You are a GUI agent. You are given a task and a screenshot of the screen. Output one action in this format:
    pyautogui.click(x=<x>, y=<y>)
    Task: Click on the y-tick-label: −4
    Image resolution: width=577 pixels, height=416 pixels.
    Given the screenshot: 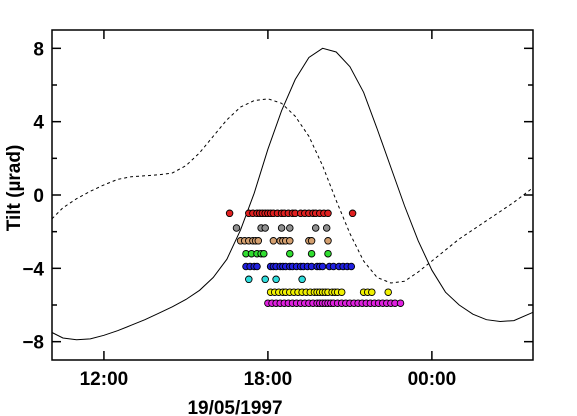 What is the action you would take?
    pyautogui.click(x=33, y=269)
    